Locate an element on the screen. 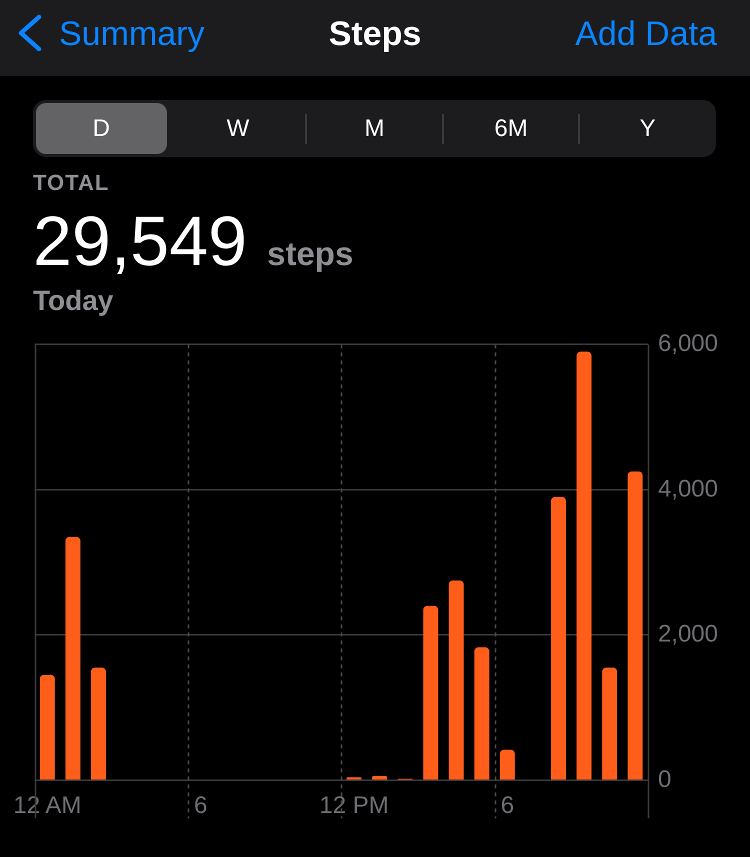  text: TOTAL is located at coordinates (71, 182).